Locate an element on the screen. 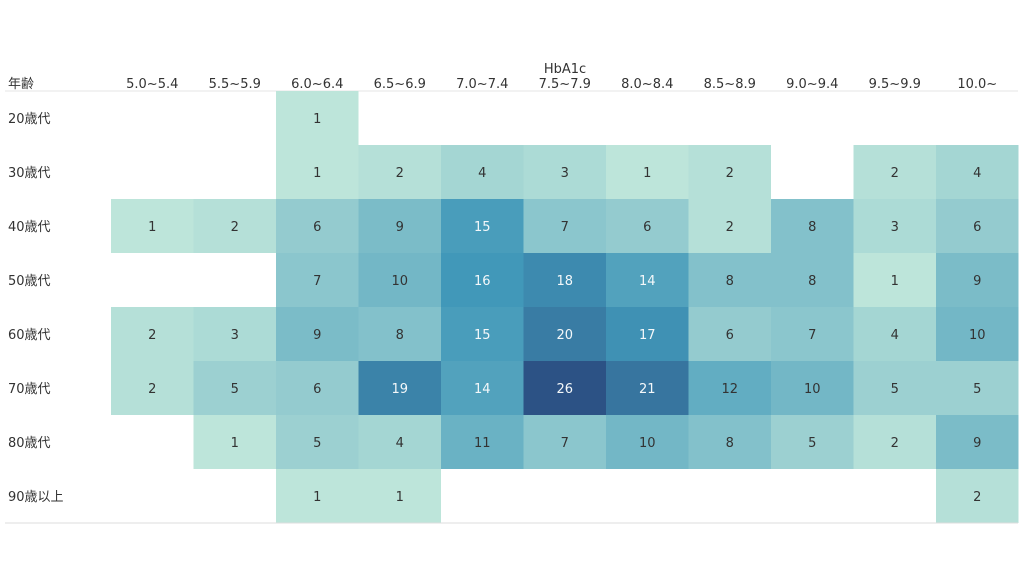 This screenshot has width=1024, height=576. cell-value-label: 21 is located at coordinates (647, 389).